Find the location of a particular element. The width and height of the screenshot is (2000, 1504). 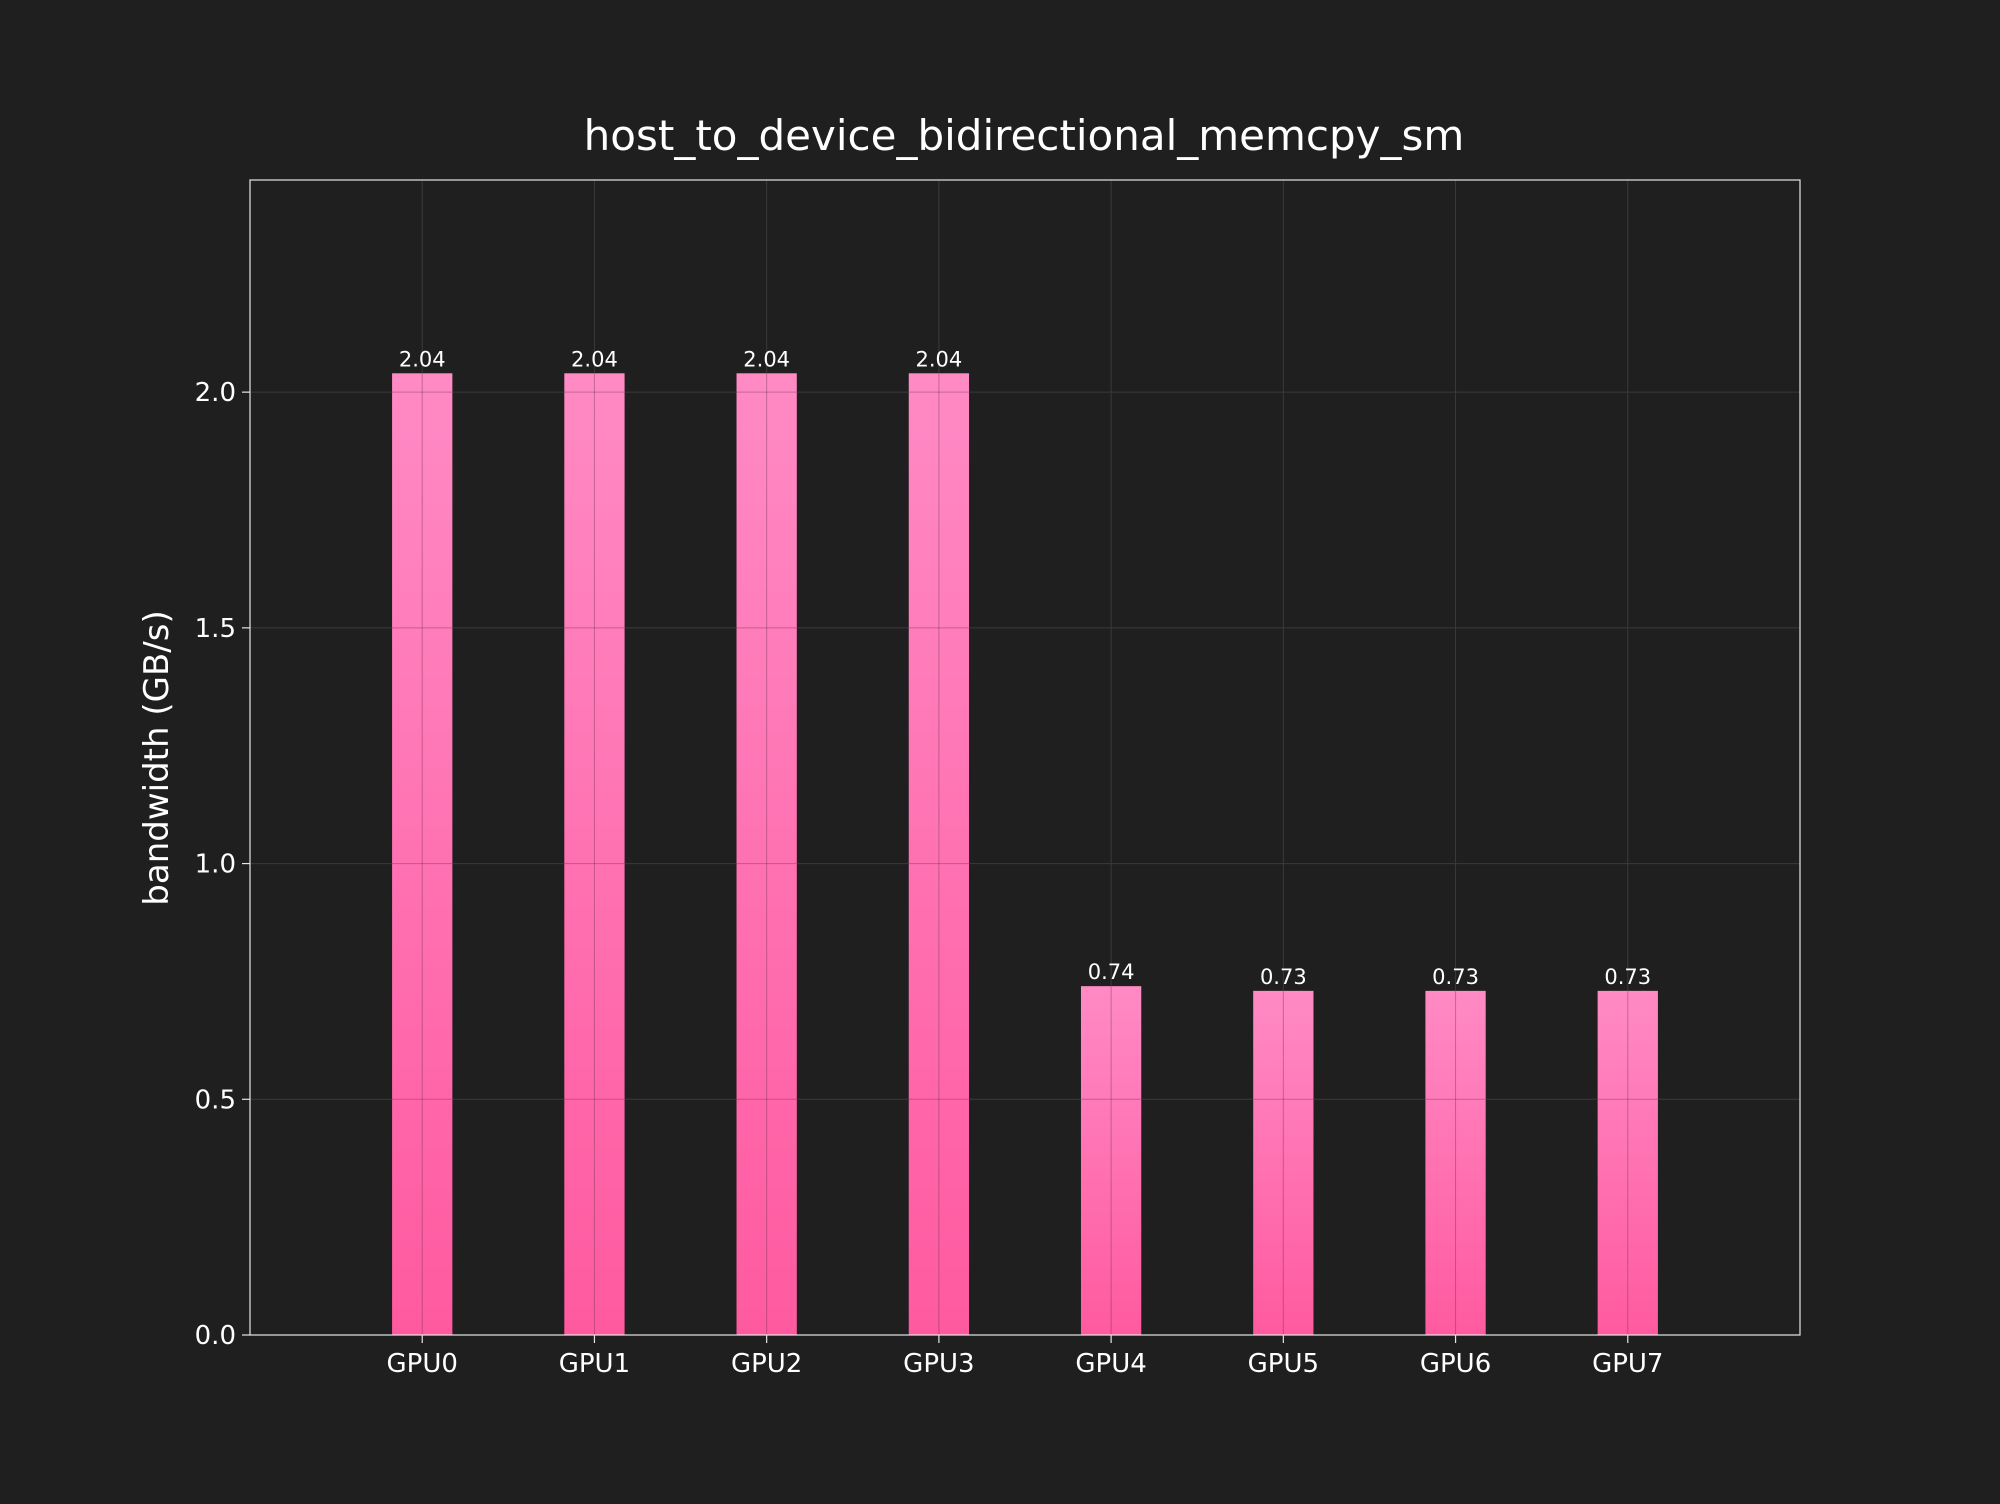

bar-gpu0 is located at coordinates (422, 854).